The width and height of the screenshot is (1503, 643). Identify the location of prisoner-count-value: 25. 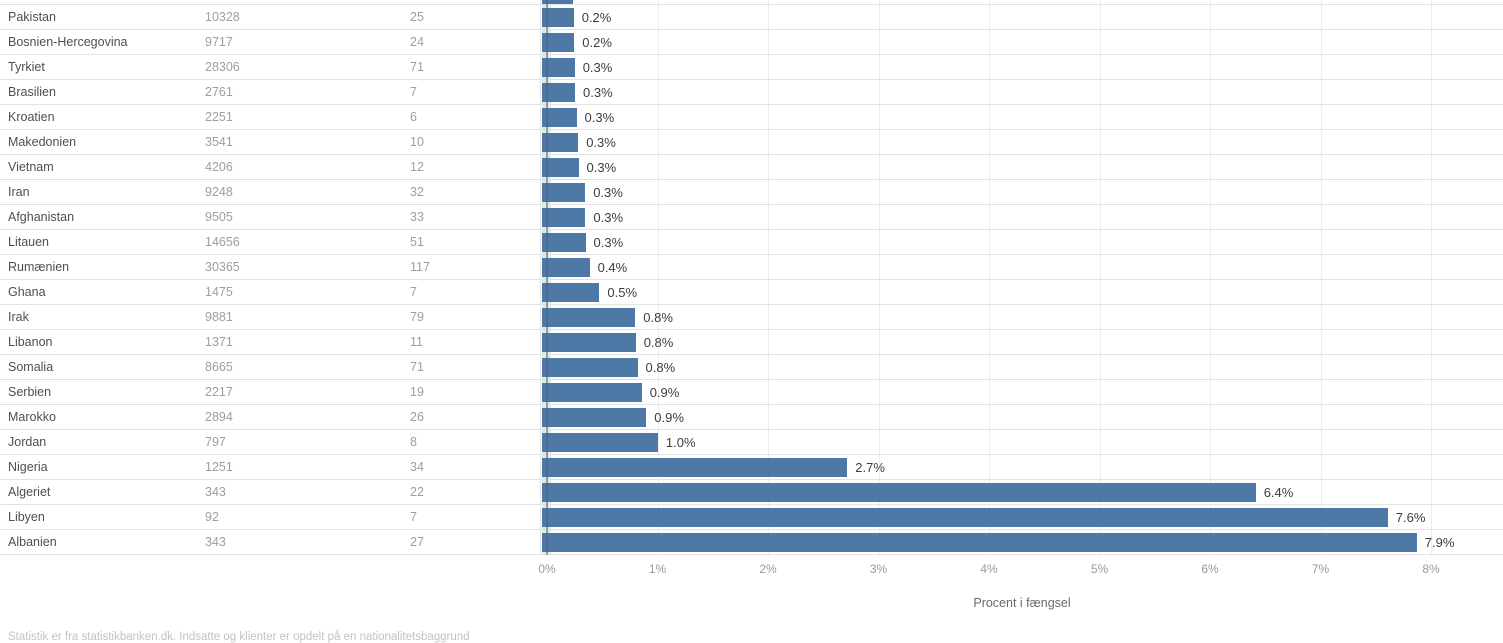
(417, 17).